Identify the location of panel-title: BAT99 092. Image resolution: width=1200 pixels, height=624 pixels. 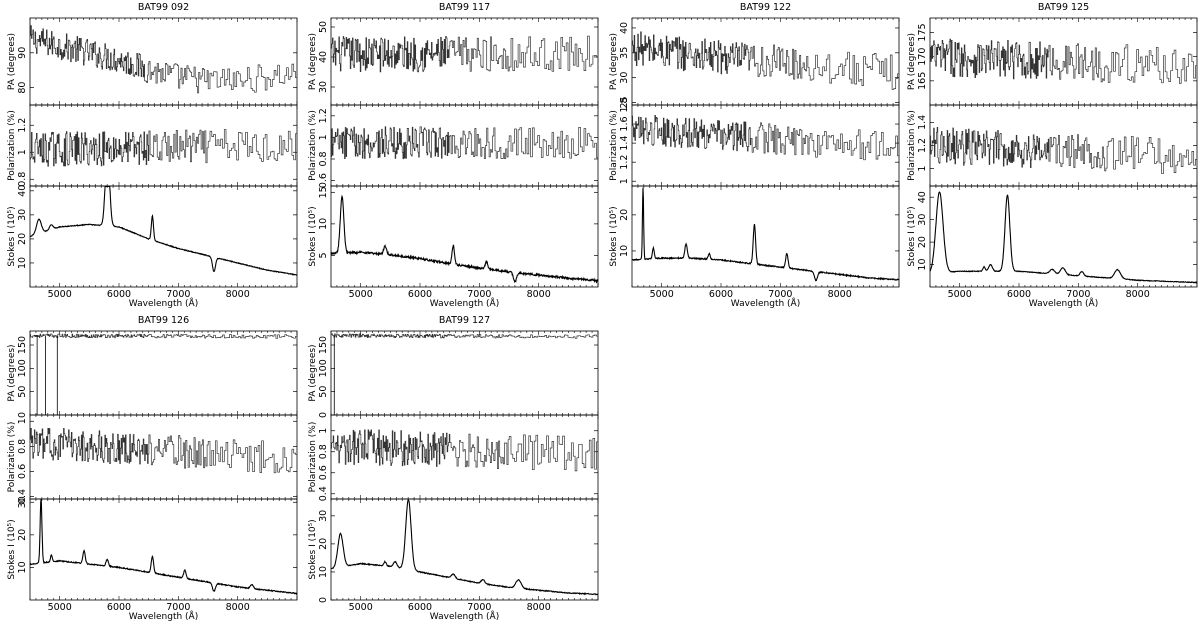
(163, 7).